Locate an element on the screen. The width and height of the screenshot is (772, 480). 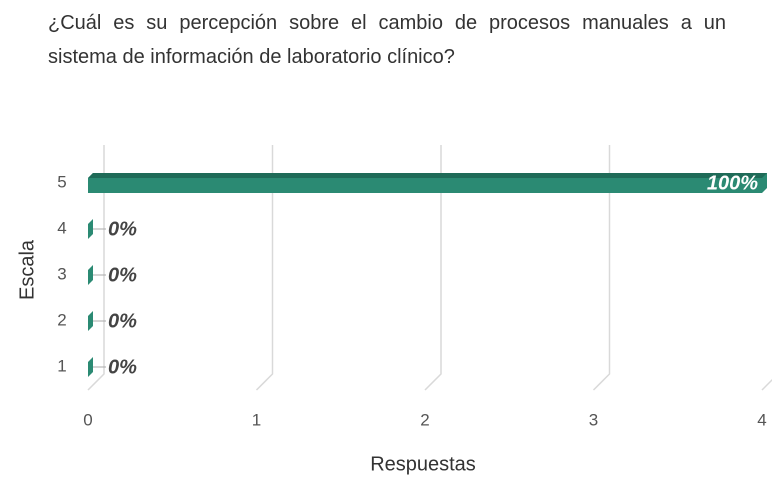
x-tick-label: 2 is located at coordinates (424, 419).